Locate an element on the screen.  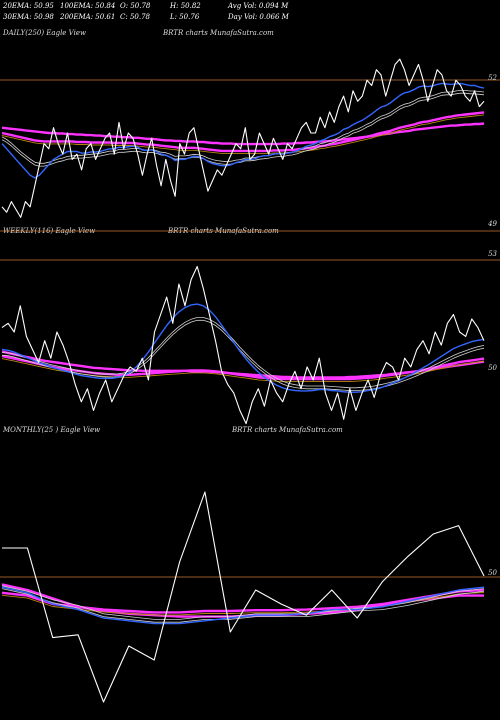
daily-watermark: BRTR charts MunafaSutra.com is located at coordinates (218, 33).